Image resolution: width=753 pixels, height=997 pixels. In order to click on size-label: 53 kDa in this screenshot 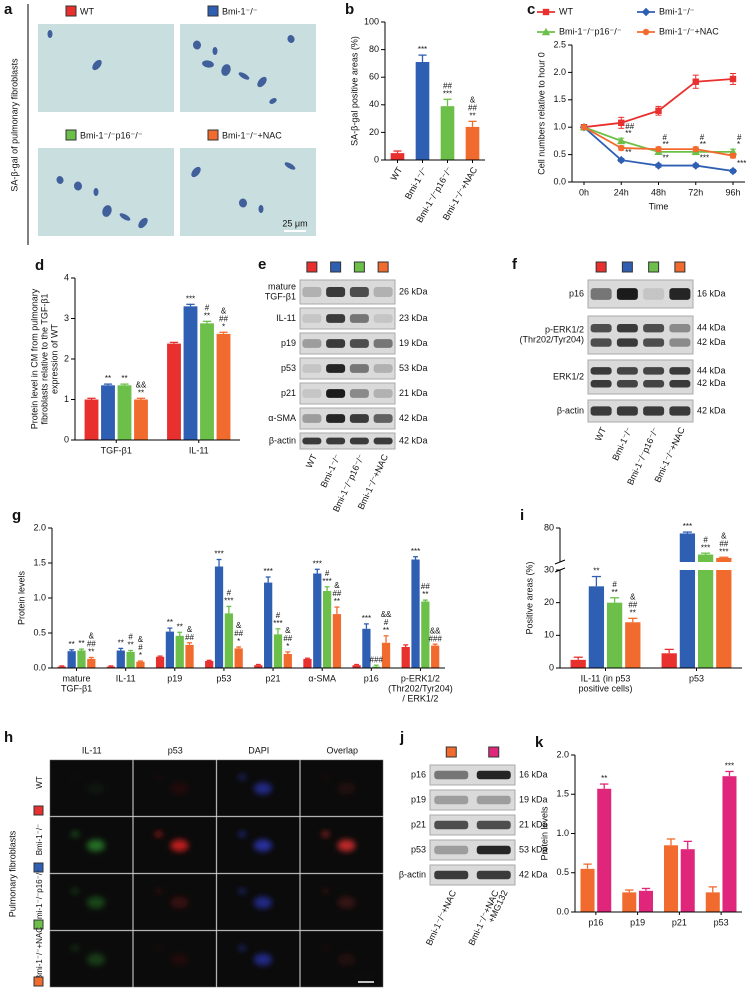, I will do `click(413, 368)`.